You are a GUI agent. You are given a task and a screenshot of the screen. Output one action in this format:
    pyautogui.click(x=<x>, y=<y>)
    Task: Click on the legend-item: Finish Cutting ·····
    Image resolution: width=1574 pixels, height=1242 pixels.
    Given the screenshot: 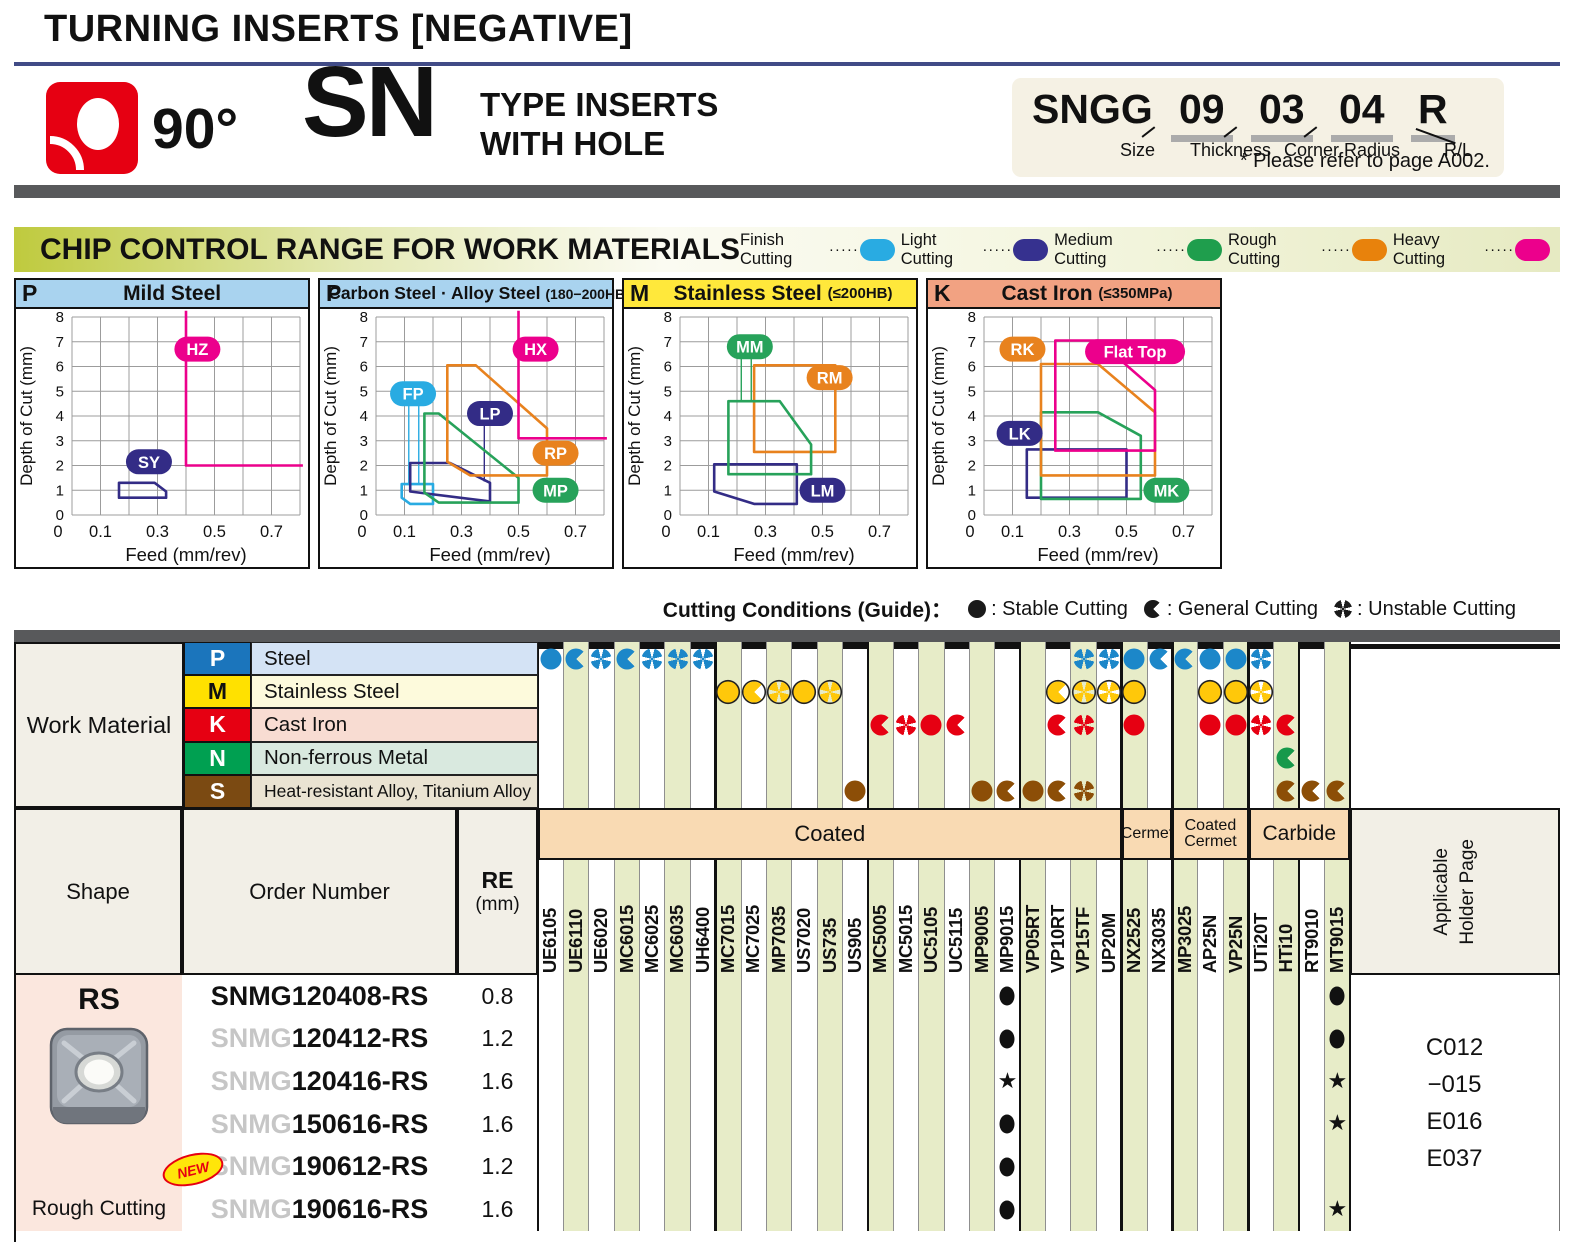 What is the action you would take?
    pyautogui.click(x=817, y=250)
    